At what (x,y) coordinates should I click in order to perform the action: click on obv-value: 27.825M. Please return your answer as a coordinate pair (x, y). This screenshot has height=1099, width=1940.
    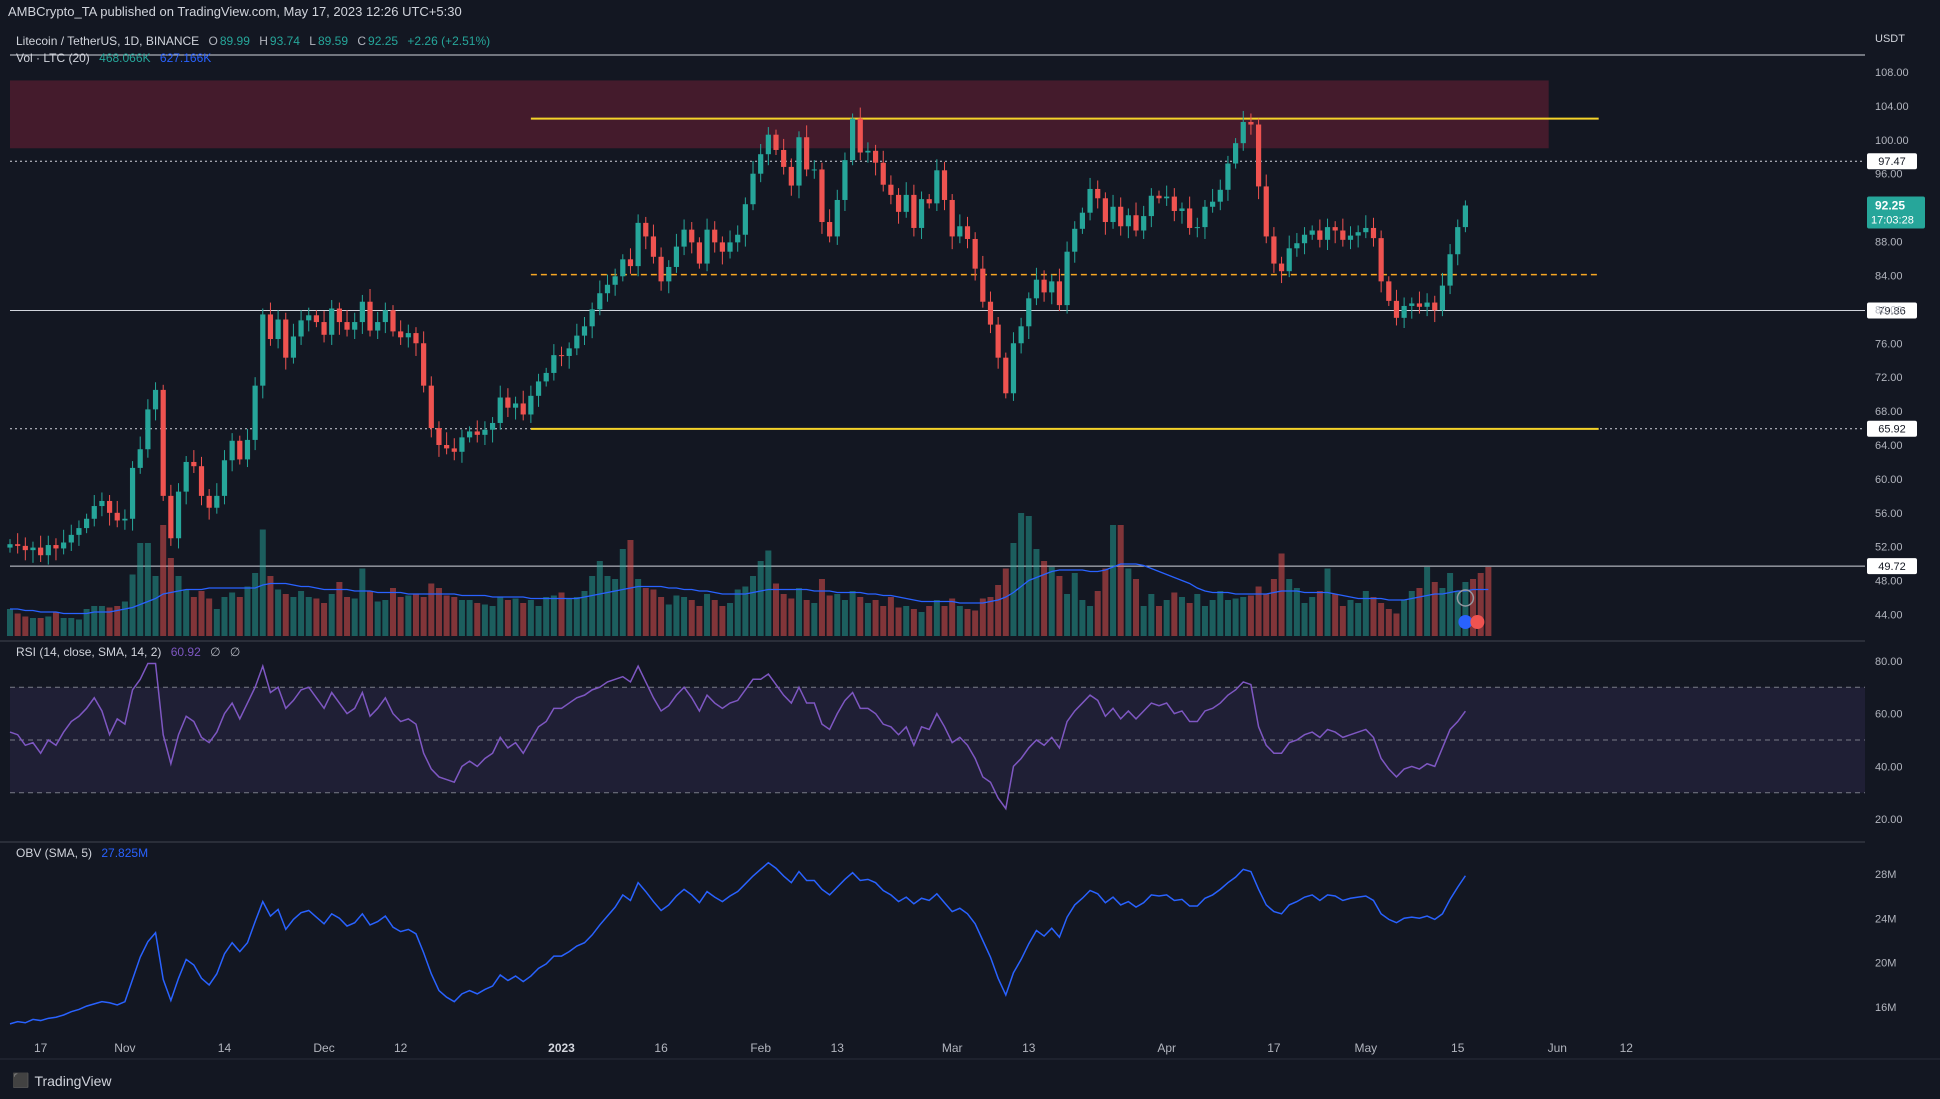
    Looking at the image, I should click on (125, 853).